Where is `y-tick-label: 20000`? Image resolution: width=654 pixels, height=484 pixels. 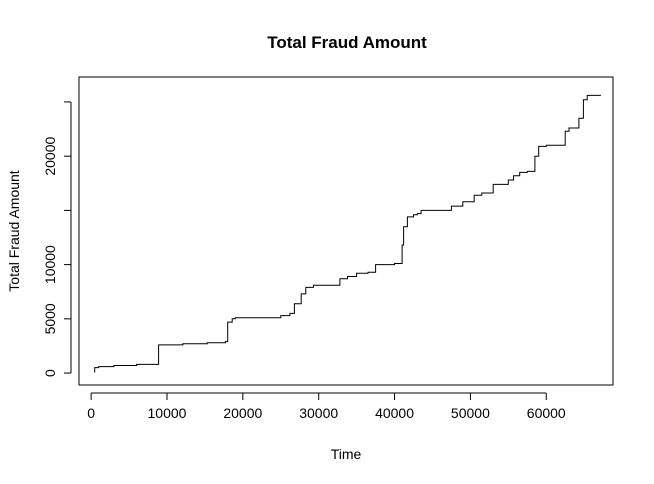
y-tick-label: 20000 is located at coordinates (50, 155).